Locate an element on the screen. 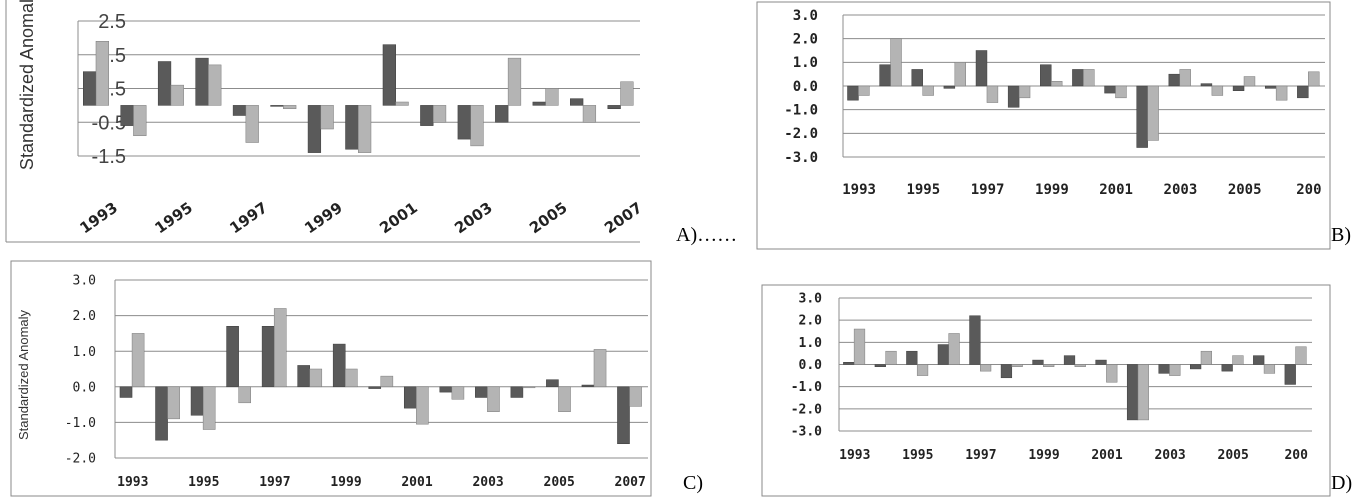 The image size is (1366, 498). chart-c-xtick-label: 1997 is located at coordinates (274, 482).